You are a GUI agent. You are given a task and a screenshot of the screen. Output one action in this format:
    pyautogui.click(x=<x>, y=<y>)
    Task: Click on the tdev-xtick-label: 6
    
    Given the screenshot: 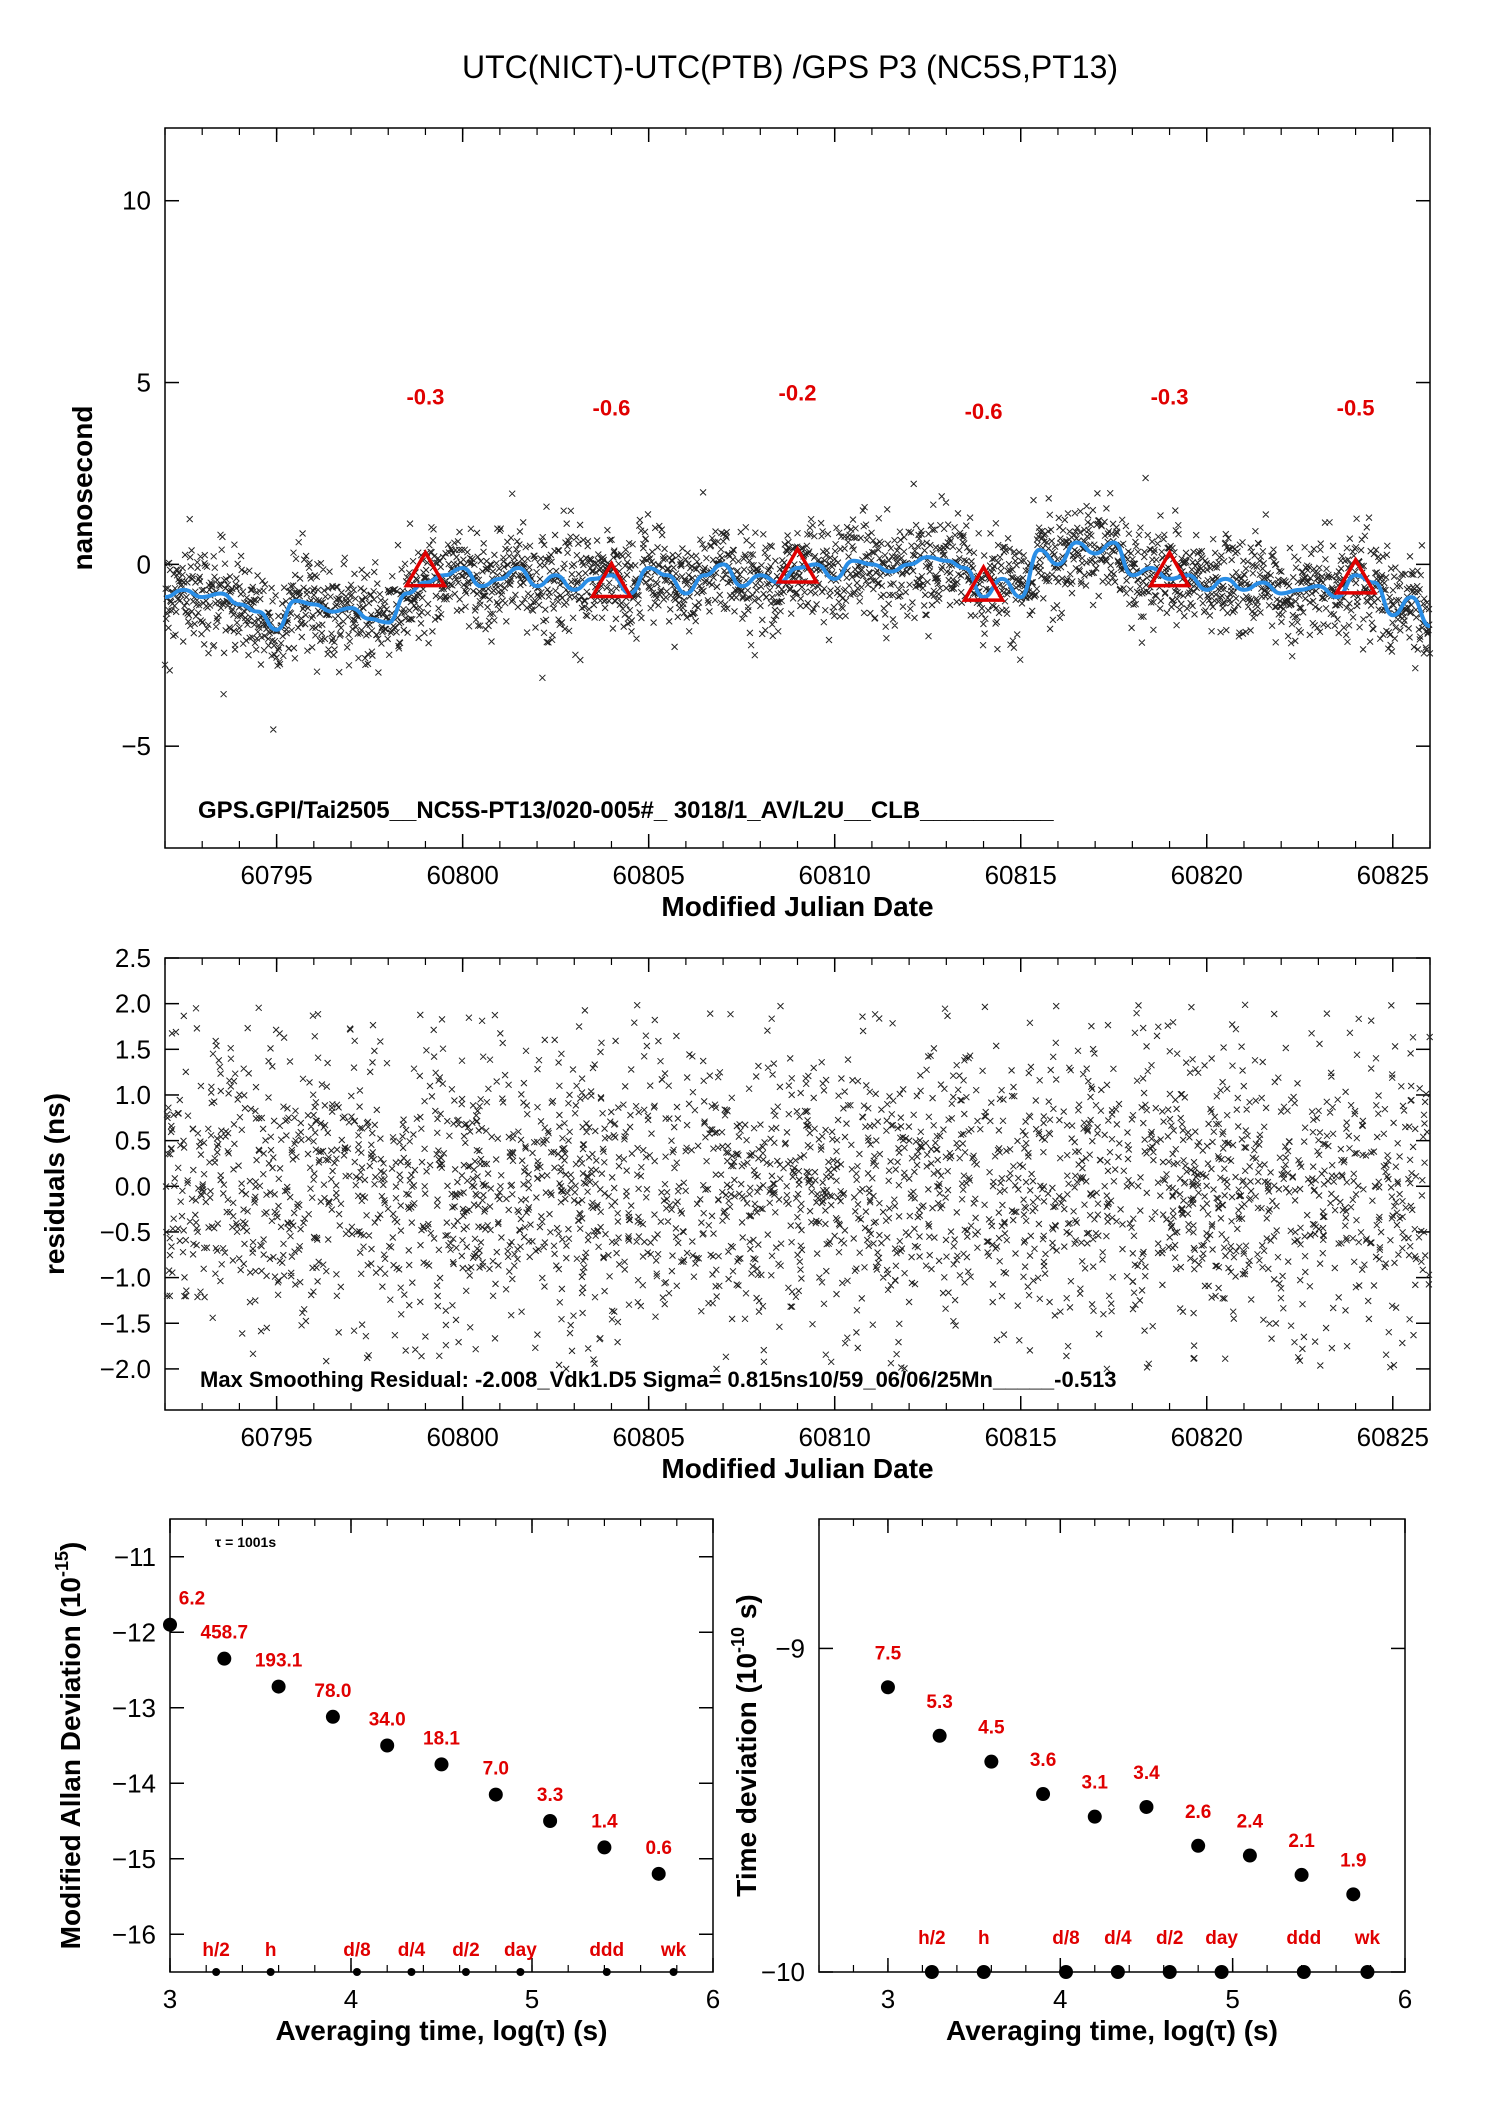 What is the action you would take?
    pyautogui.click(x=1405, y=1999)
    